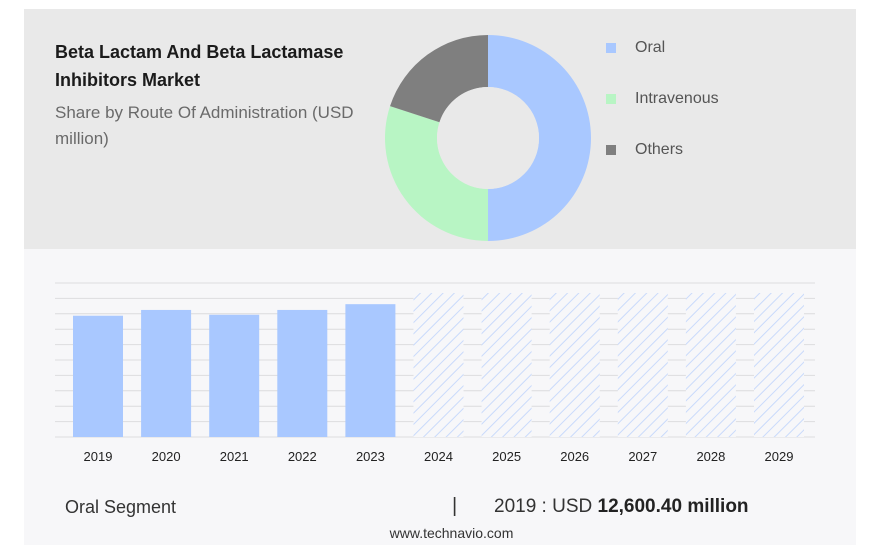 The width and height of the screenshot is (883, 555). I want to click on segment-value: 2019 : USD 12,600.40 million, so click(621, 507).